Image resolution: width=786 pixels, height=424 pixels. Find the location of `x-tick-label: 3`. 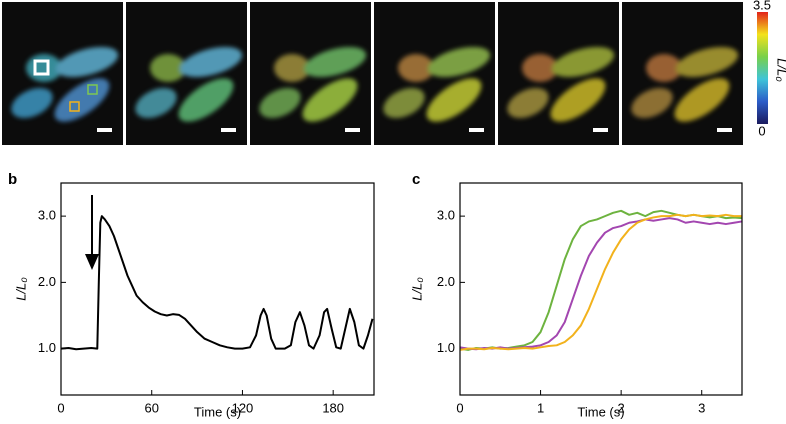

x-tick-label: 3 is located at coordinates (701, 407).